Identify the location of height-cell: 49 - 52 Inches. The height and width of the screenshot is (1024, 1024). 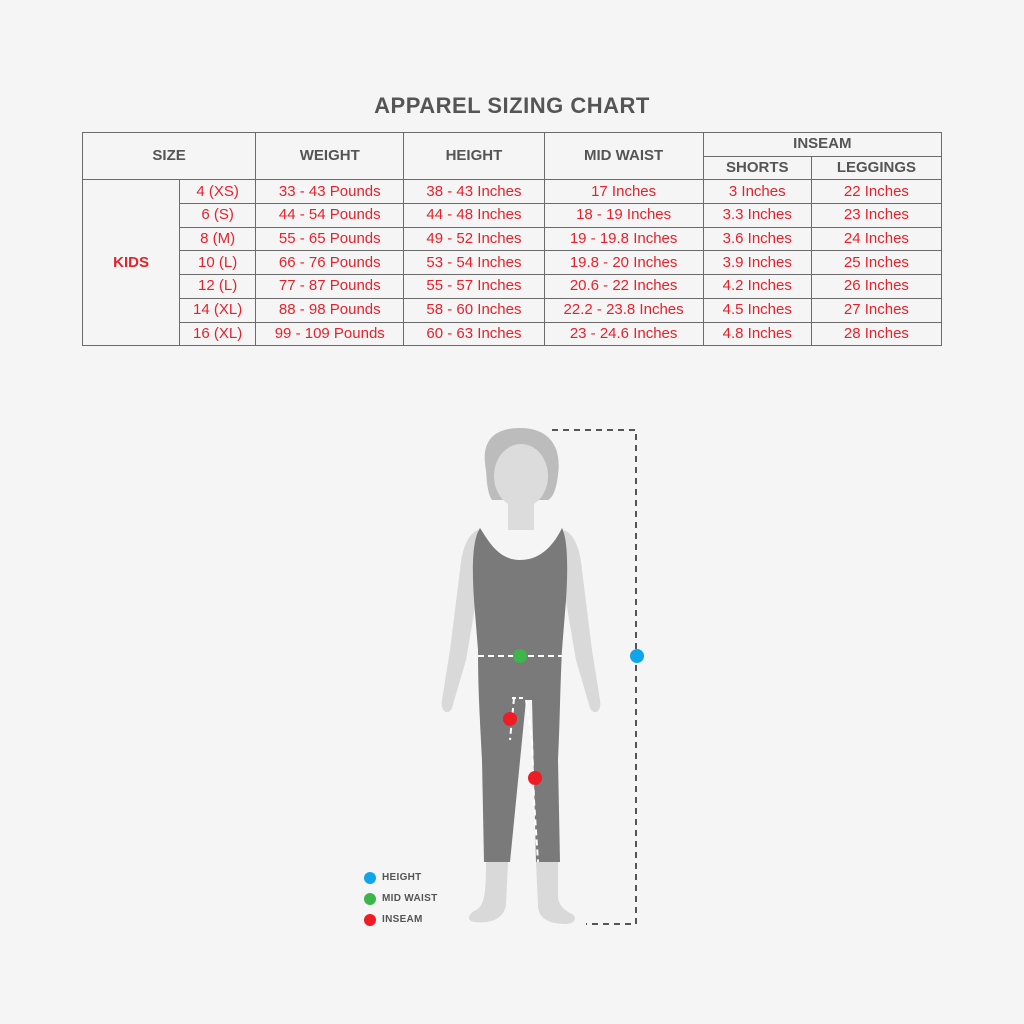
(474, 239).